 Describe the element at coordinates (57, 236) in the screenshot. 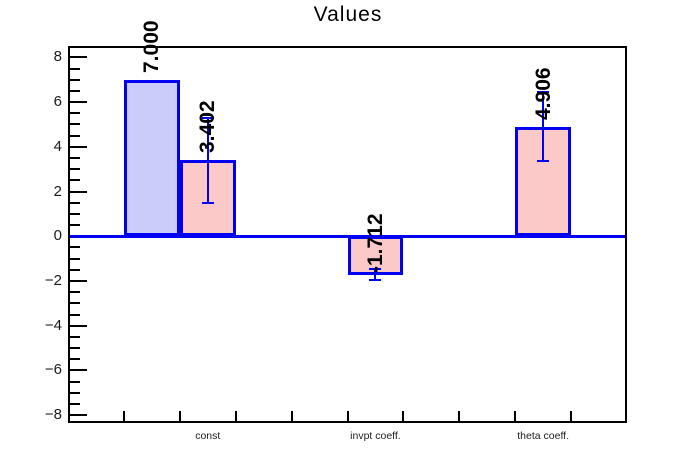

I see `y-tick-label: 0` at that location.